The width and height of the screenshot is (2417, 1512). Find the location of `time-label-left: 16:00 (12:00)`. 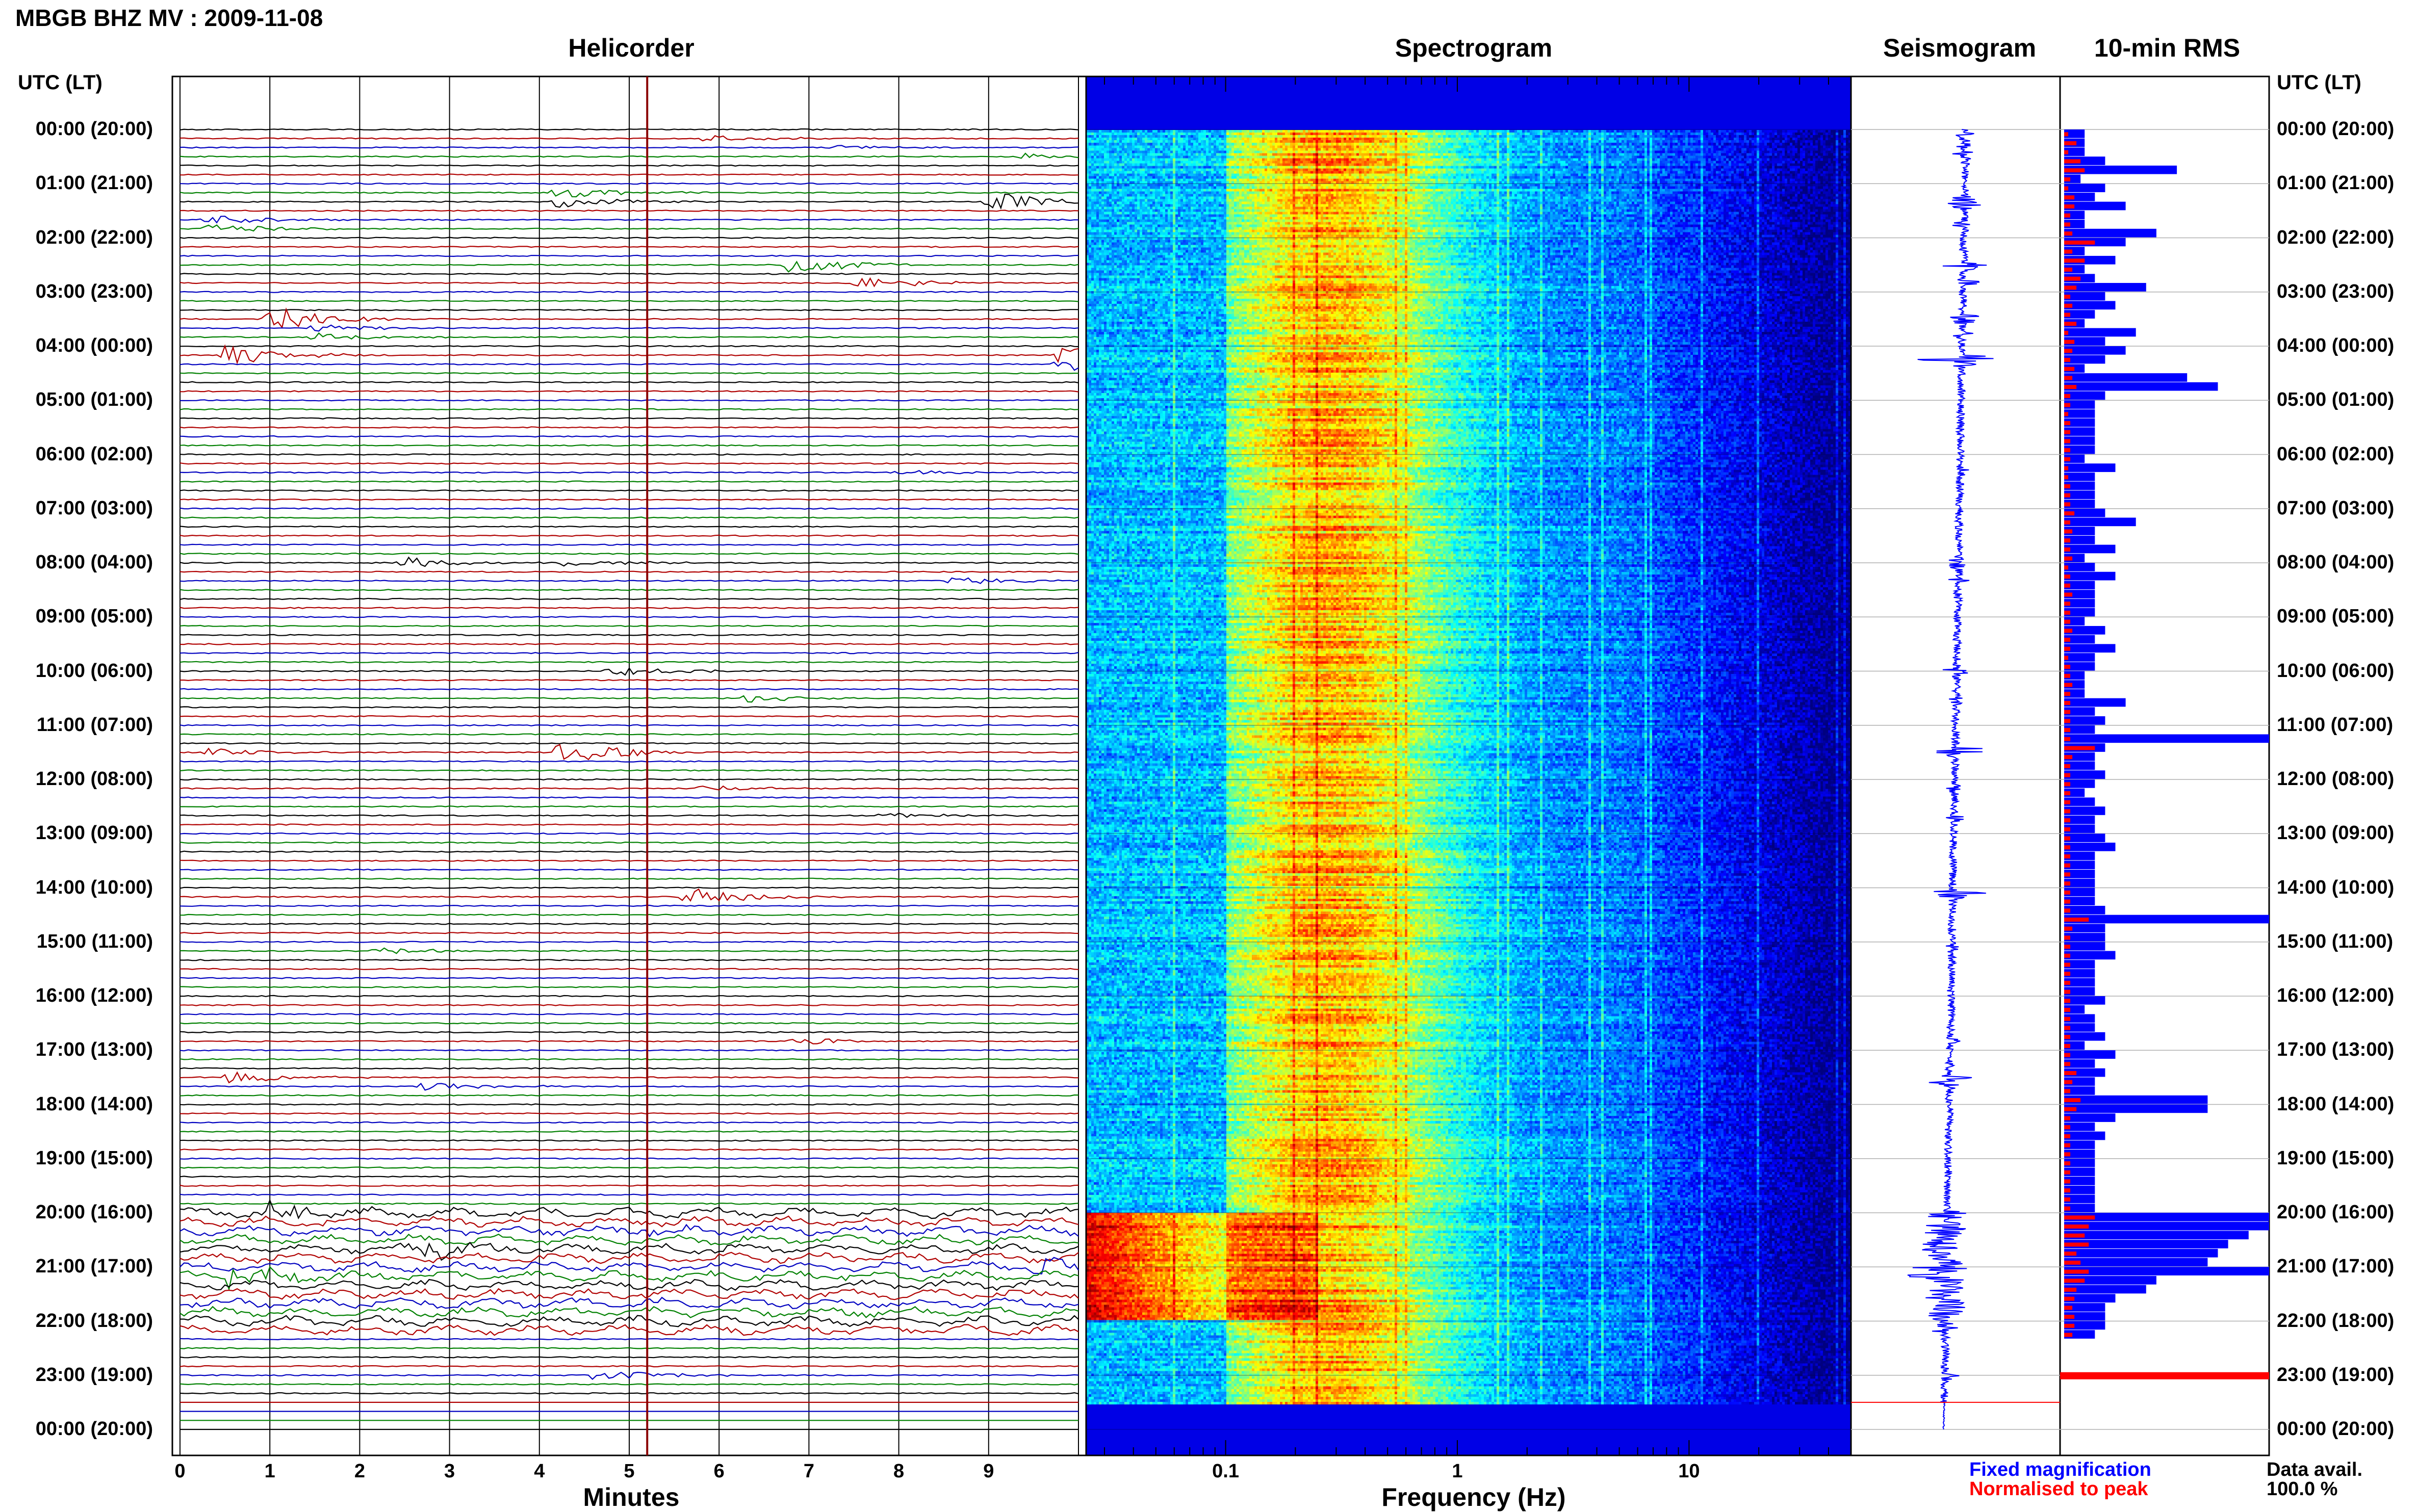

time-label-left: 16:00 (12:00) is located at coordinates (94, 995).